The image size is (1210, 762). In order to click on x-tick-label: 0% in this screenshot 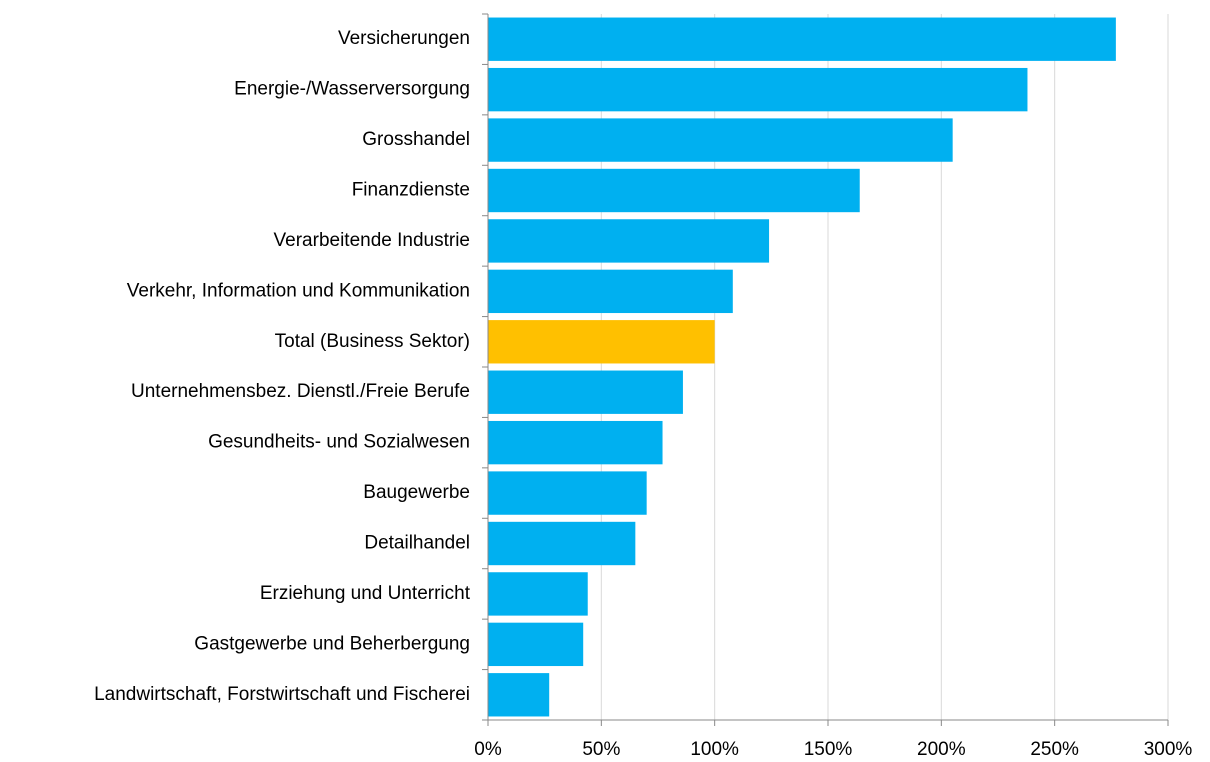, I will do `click(488, 749)`.